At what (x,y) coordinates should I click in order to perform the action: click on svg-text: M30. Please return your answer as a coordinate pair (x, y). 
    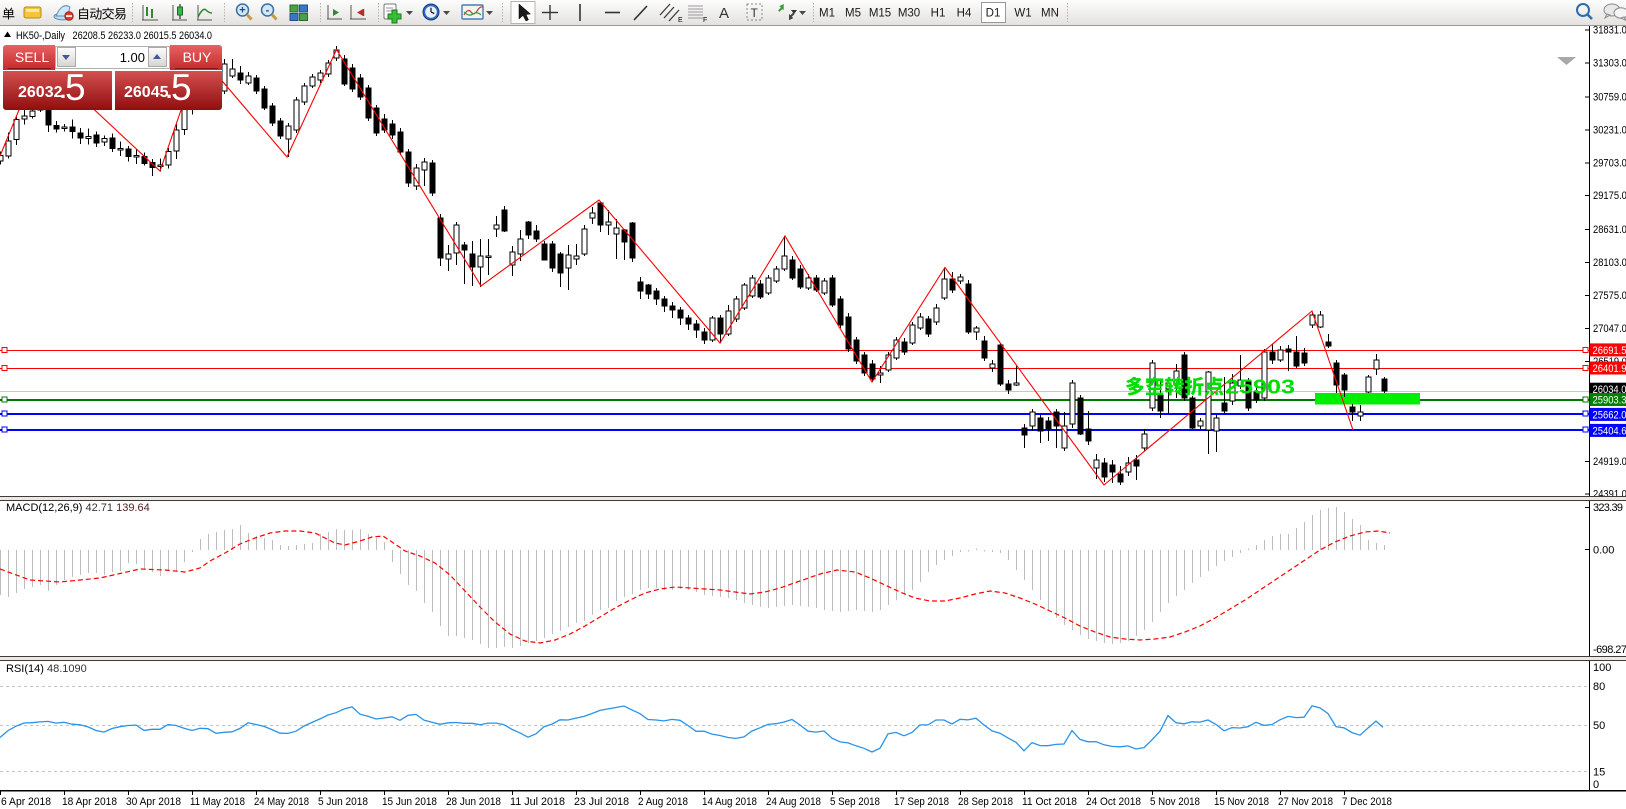
    Looking at the image, I should click on (909, 14).